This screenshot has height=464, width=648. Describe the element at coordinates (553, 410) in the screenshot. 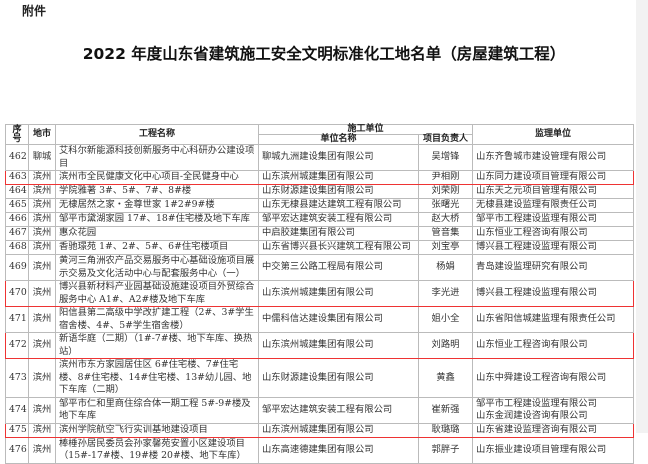

I see `cell-supervisor: 邹平市工程建设监理有限公司 山东金润建设咨询有限公司` at that location.